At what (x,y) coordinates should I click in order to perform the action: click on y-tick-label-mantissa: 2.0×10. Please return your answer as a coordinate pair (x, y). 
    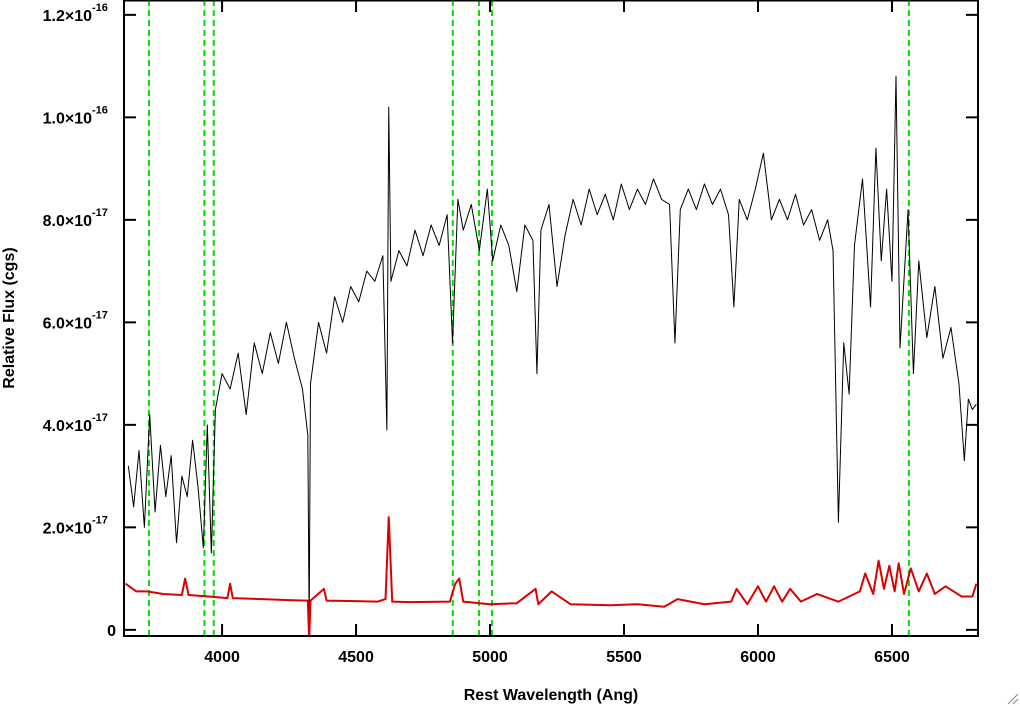
    Looking at the image, I should click on (67, 528).